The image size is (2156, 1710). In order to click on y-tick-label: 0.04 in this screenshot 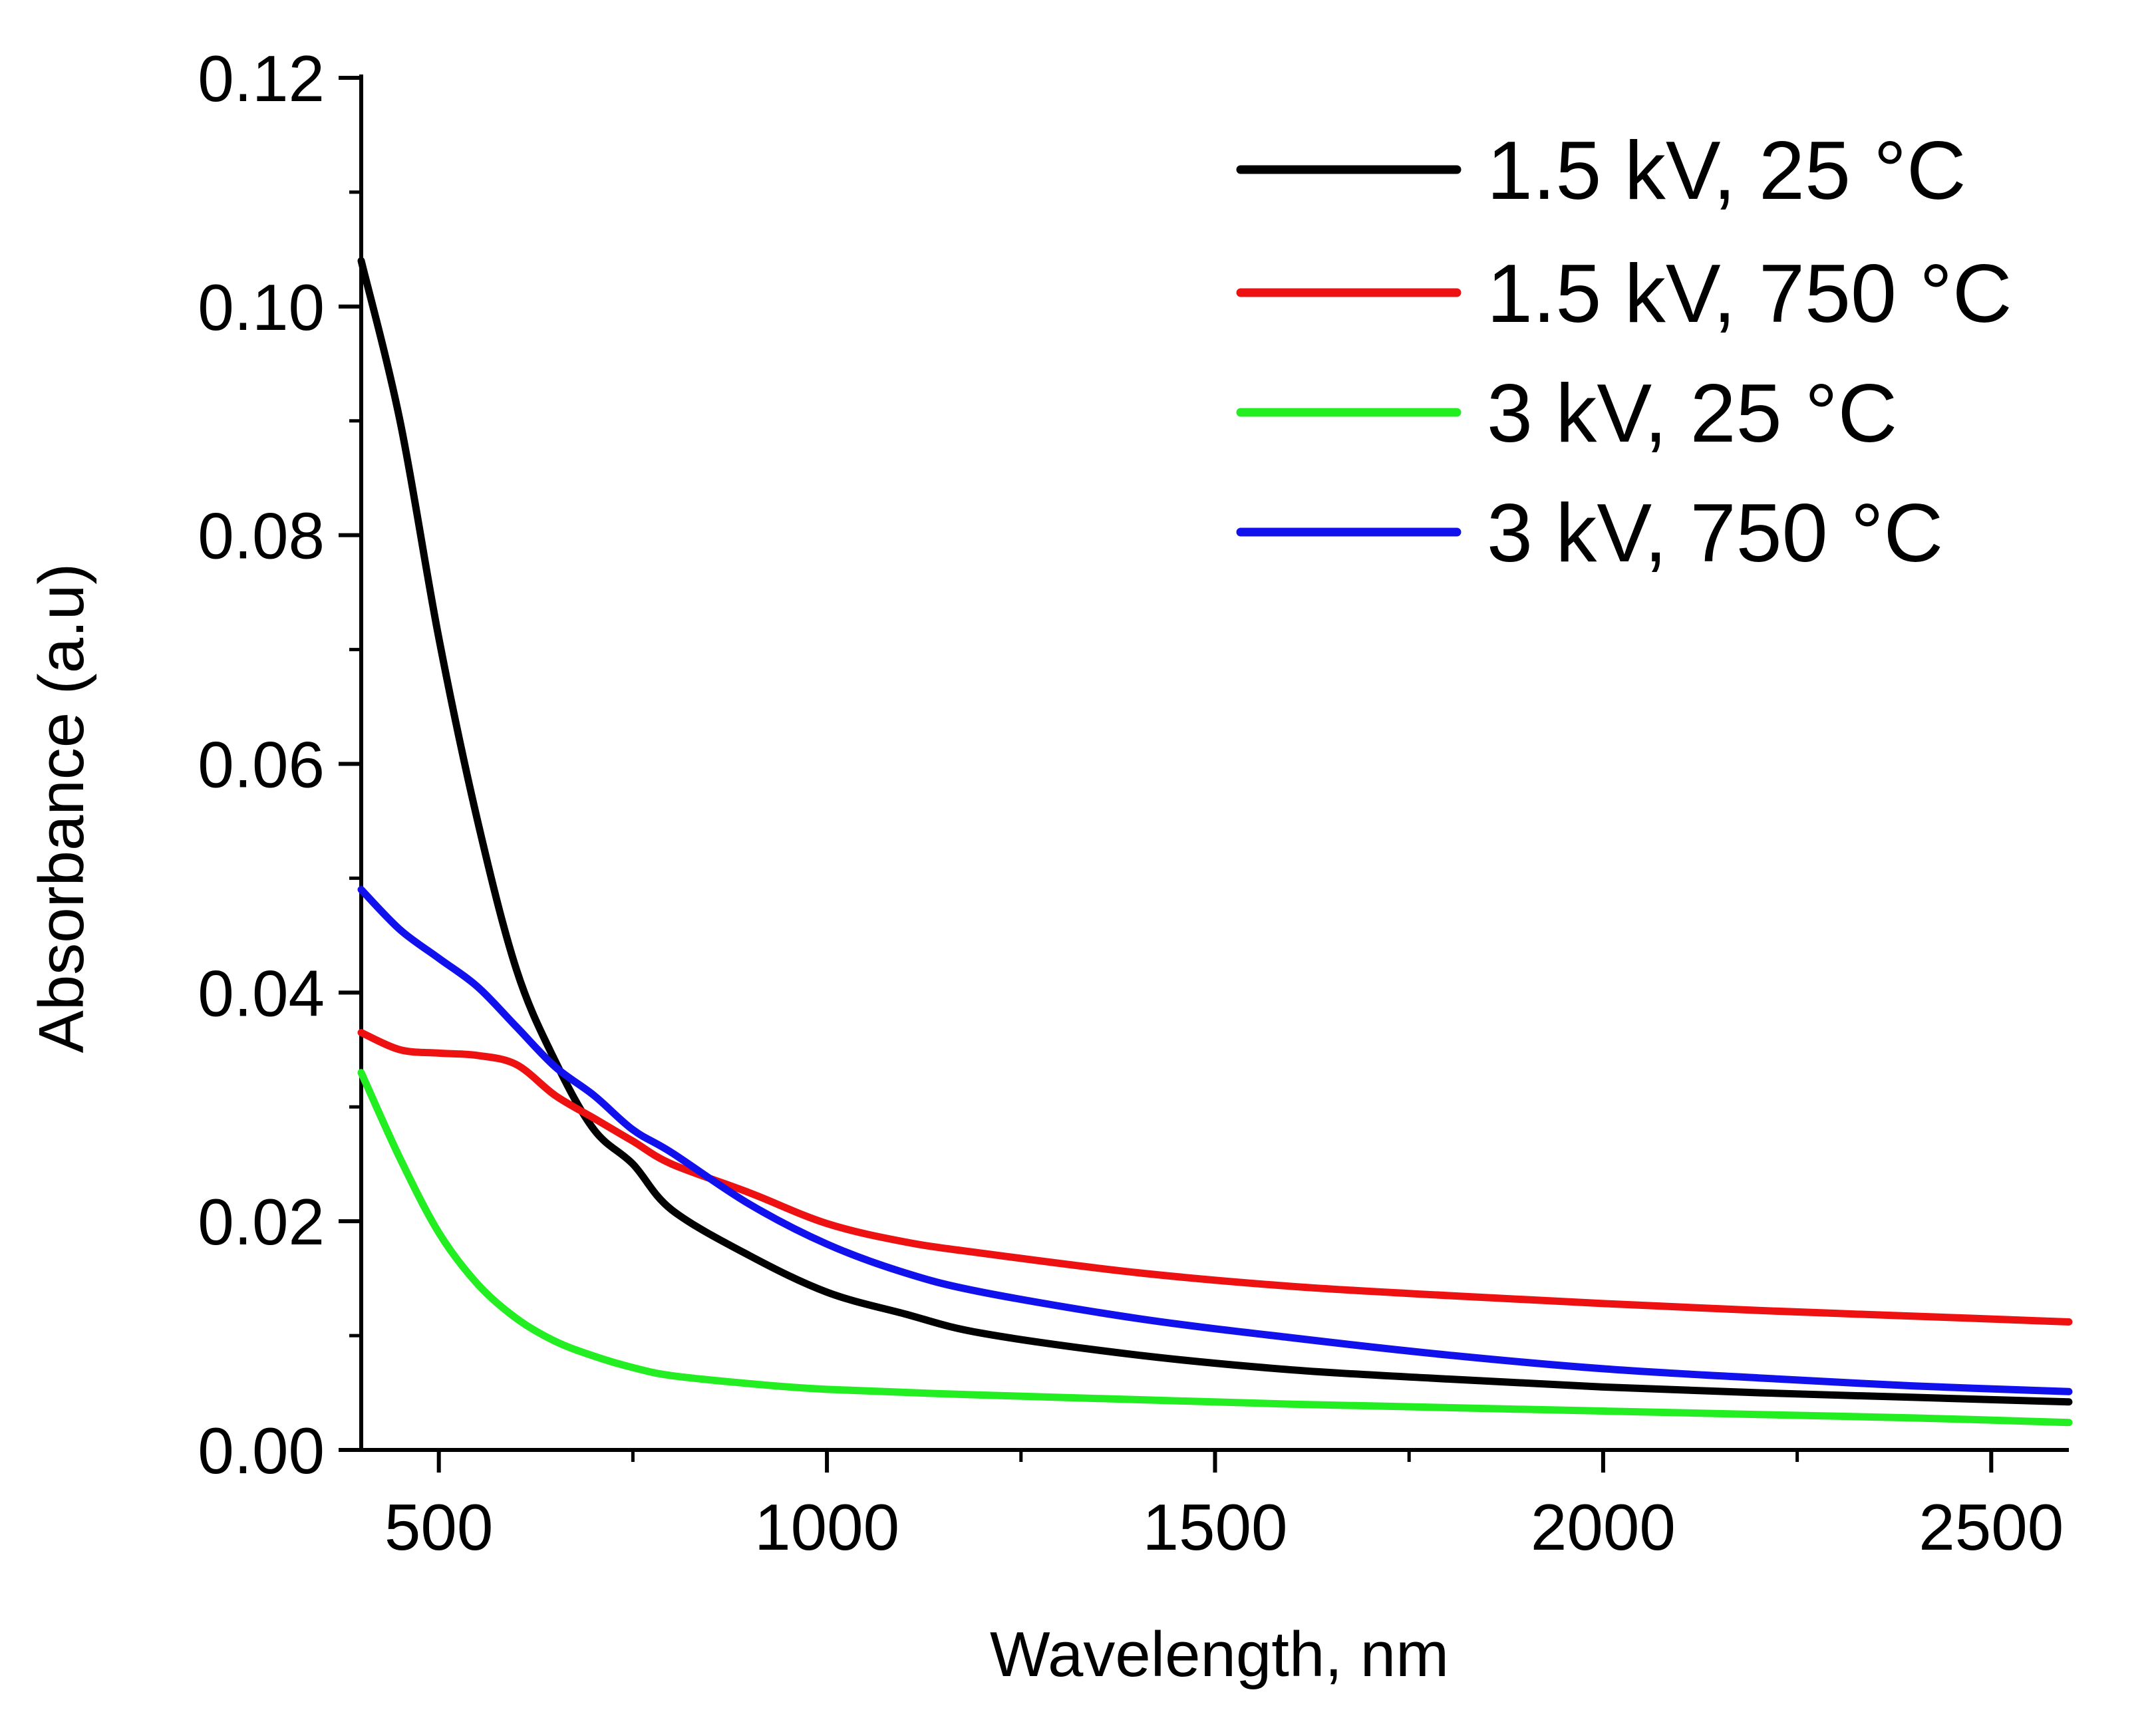, I will do `click(262, 993)`.